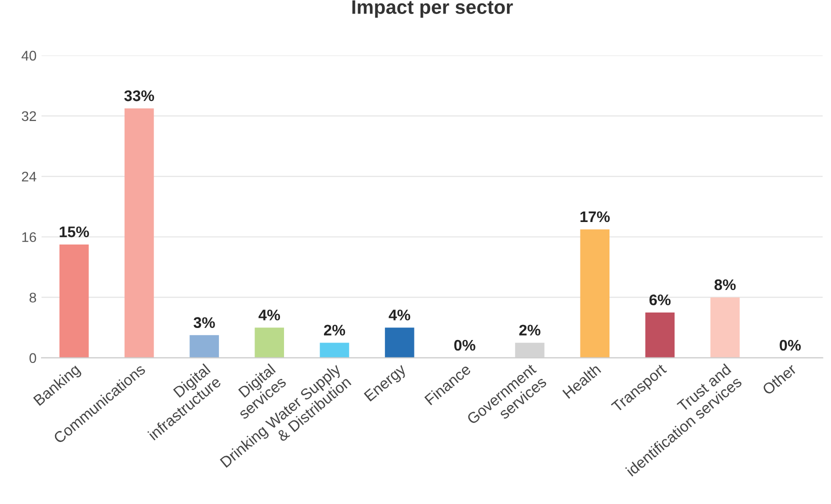 The height and width of the screenshot is (504, 831). Describe the element at coordinates (29, 177) in the screenshot. I see `y-tick-label: 24` at that location.